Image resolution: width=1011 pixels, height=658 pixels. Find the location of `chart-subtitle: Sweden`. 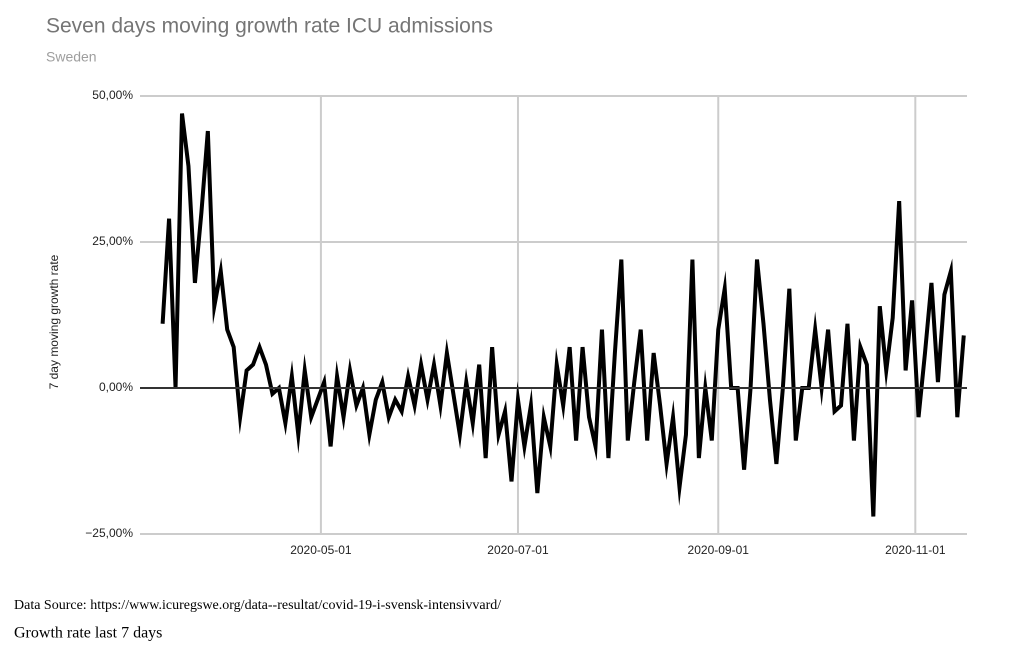

chart-subtitle: Sweden is located at coordinates (71, 57).